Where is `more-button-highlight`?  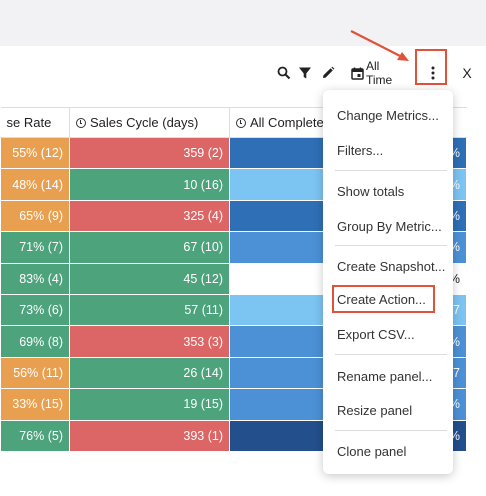 more-button-highlight is located at coordinates (431, 67).